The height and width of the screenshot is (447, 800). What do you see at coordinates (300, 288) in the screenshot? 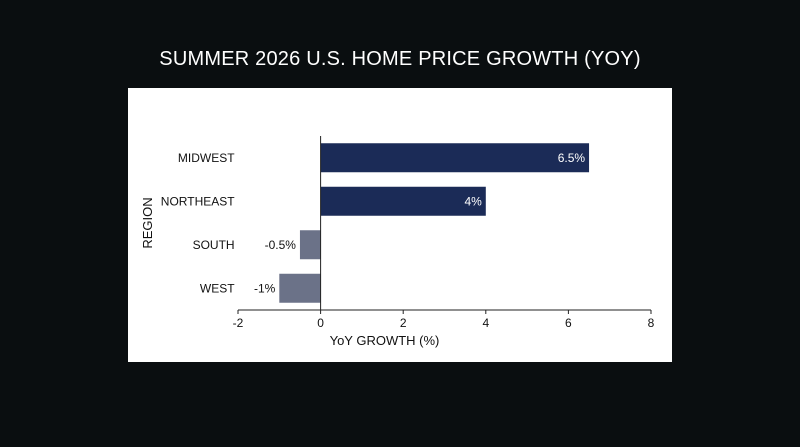
I see `bar-west` at bounding box center [300, 288].